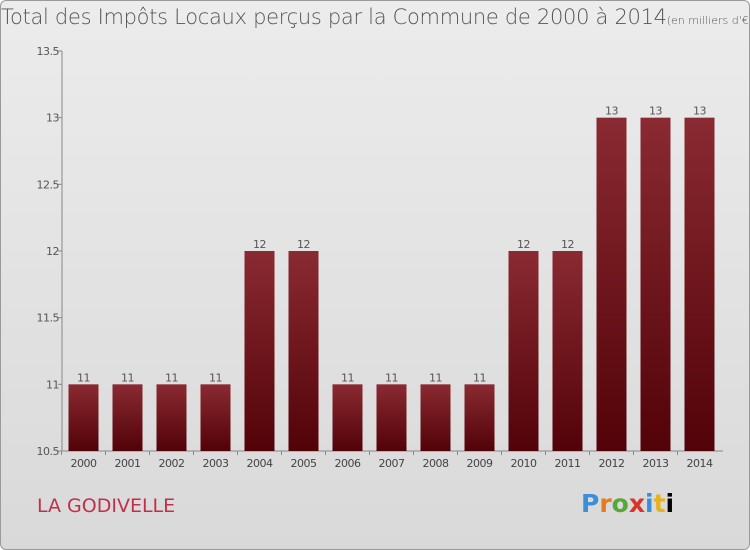 The image size is (750, 550). Describe the element at coordinates (84, 463) in the screenshot. I see `x-tick-label: 2000` at that location.